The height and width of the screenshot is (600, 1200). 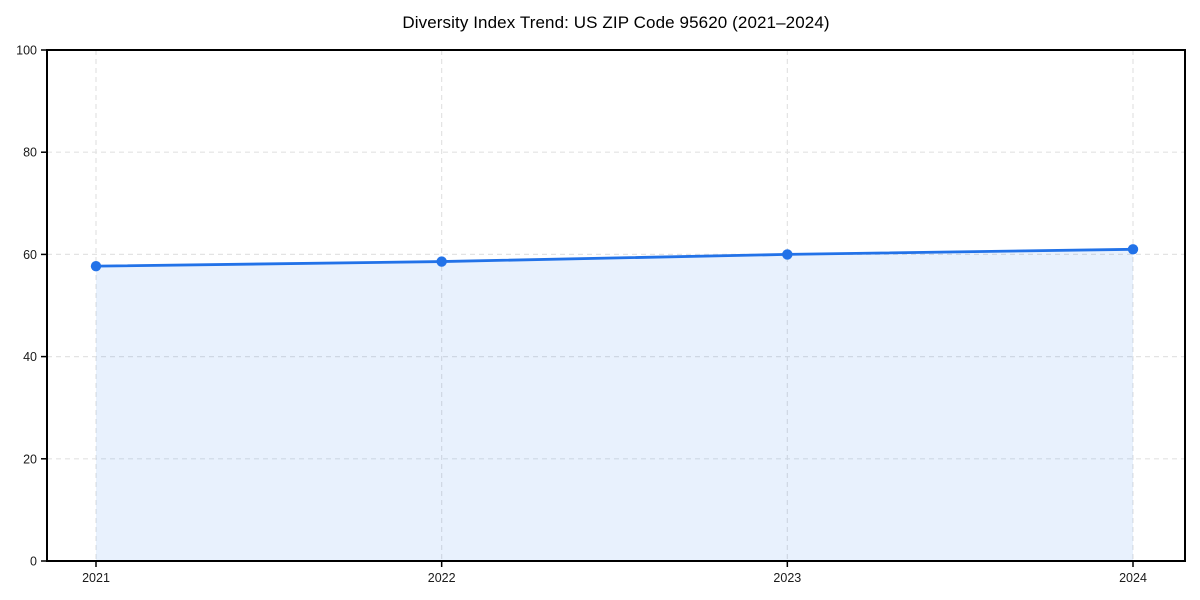 What do you see at coordinates (30, 459) in the screenshot?
I see `y-axis-tick-label: 20` at bounding box center [30, 459].